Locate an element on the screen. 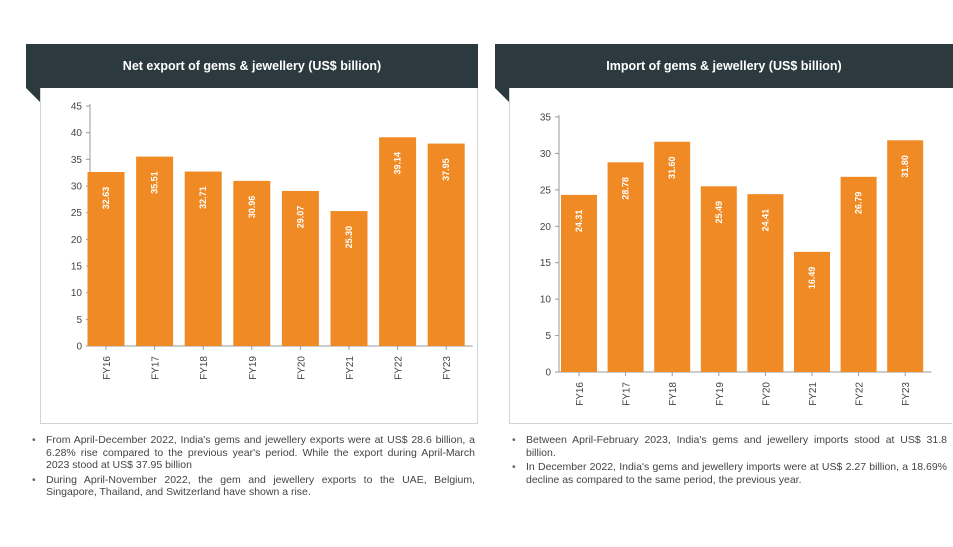 Image resolution: width=953 pixels, height=547 pixels. export-bar-fy20 is located at coordinates (300, 268).